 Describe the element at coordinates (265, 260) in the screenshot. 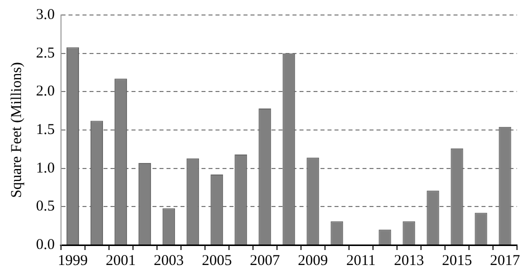

I see `x-tick-label: 2007` at that location.